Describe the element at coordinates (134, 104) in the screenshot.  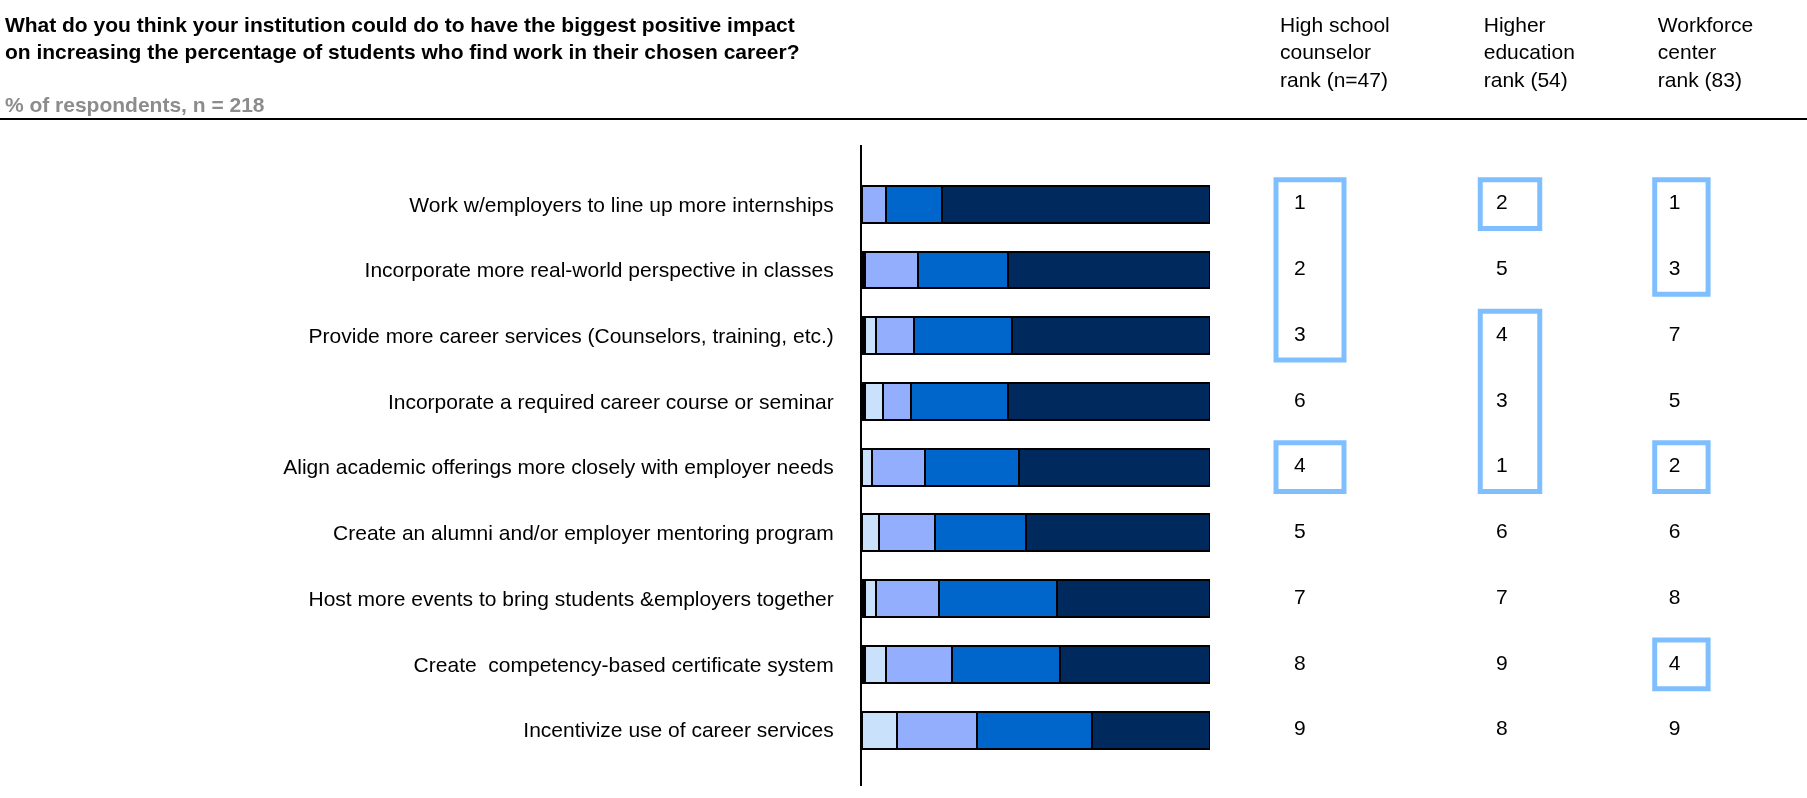
I see `text: % of respondents, n = 218` at that location.